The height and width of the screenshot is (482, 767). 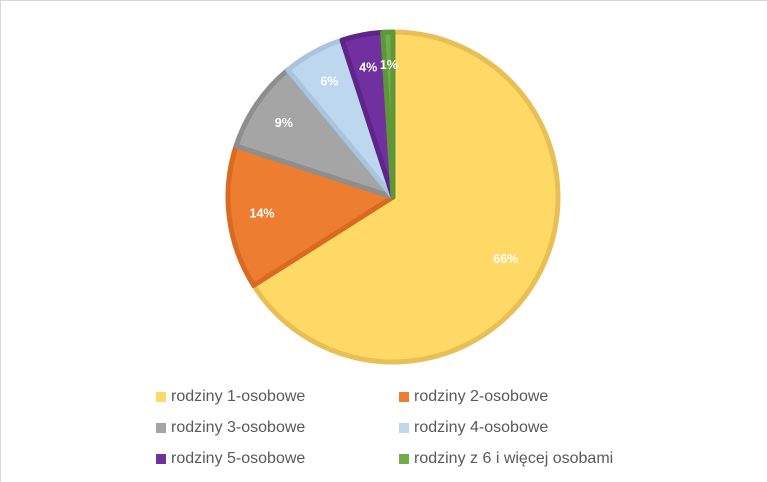 What do you see at coordinates (505, 259) in the screenshot?
I see `pie-data-label: 66%` at bounding box center [505, 259].